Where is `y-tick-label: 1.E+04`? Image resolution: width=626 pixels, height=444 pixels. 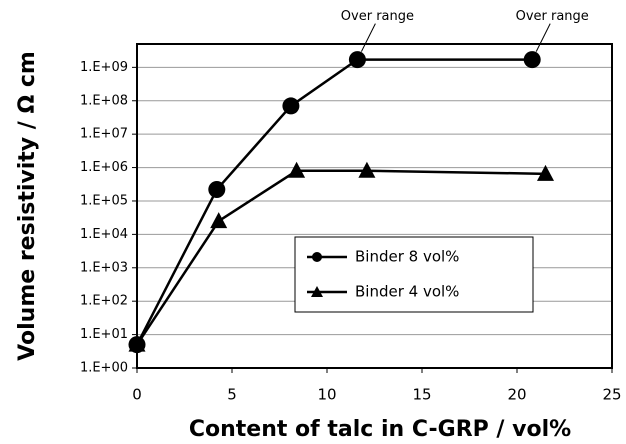 y-tick-label: 1.E+04 is located at coordinates (104, 234).